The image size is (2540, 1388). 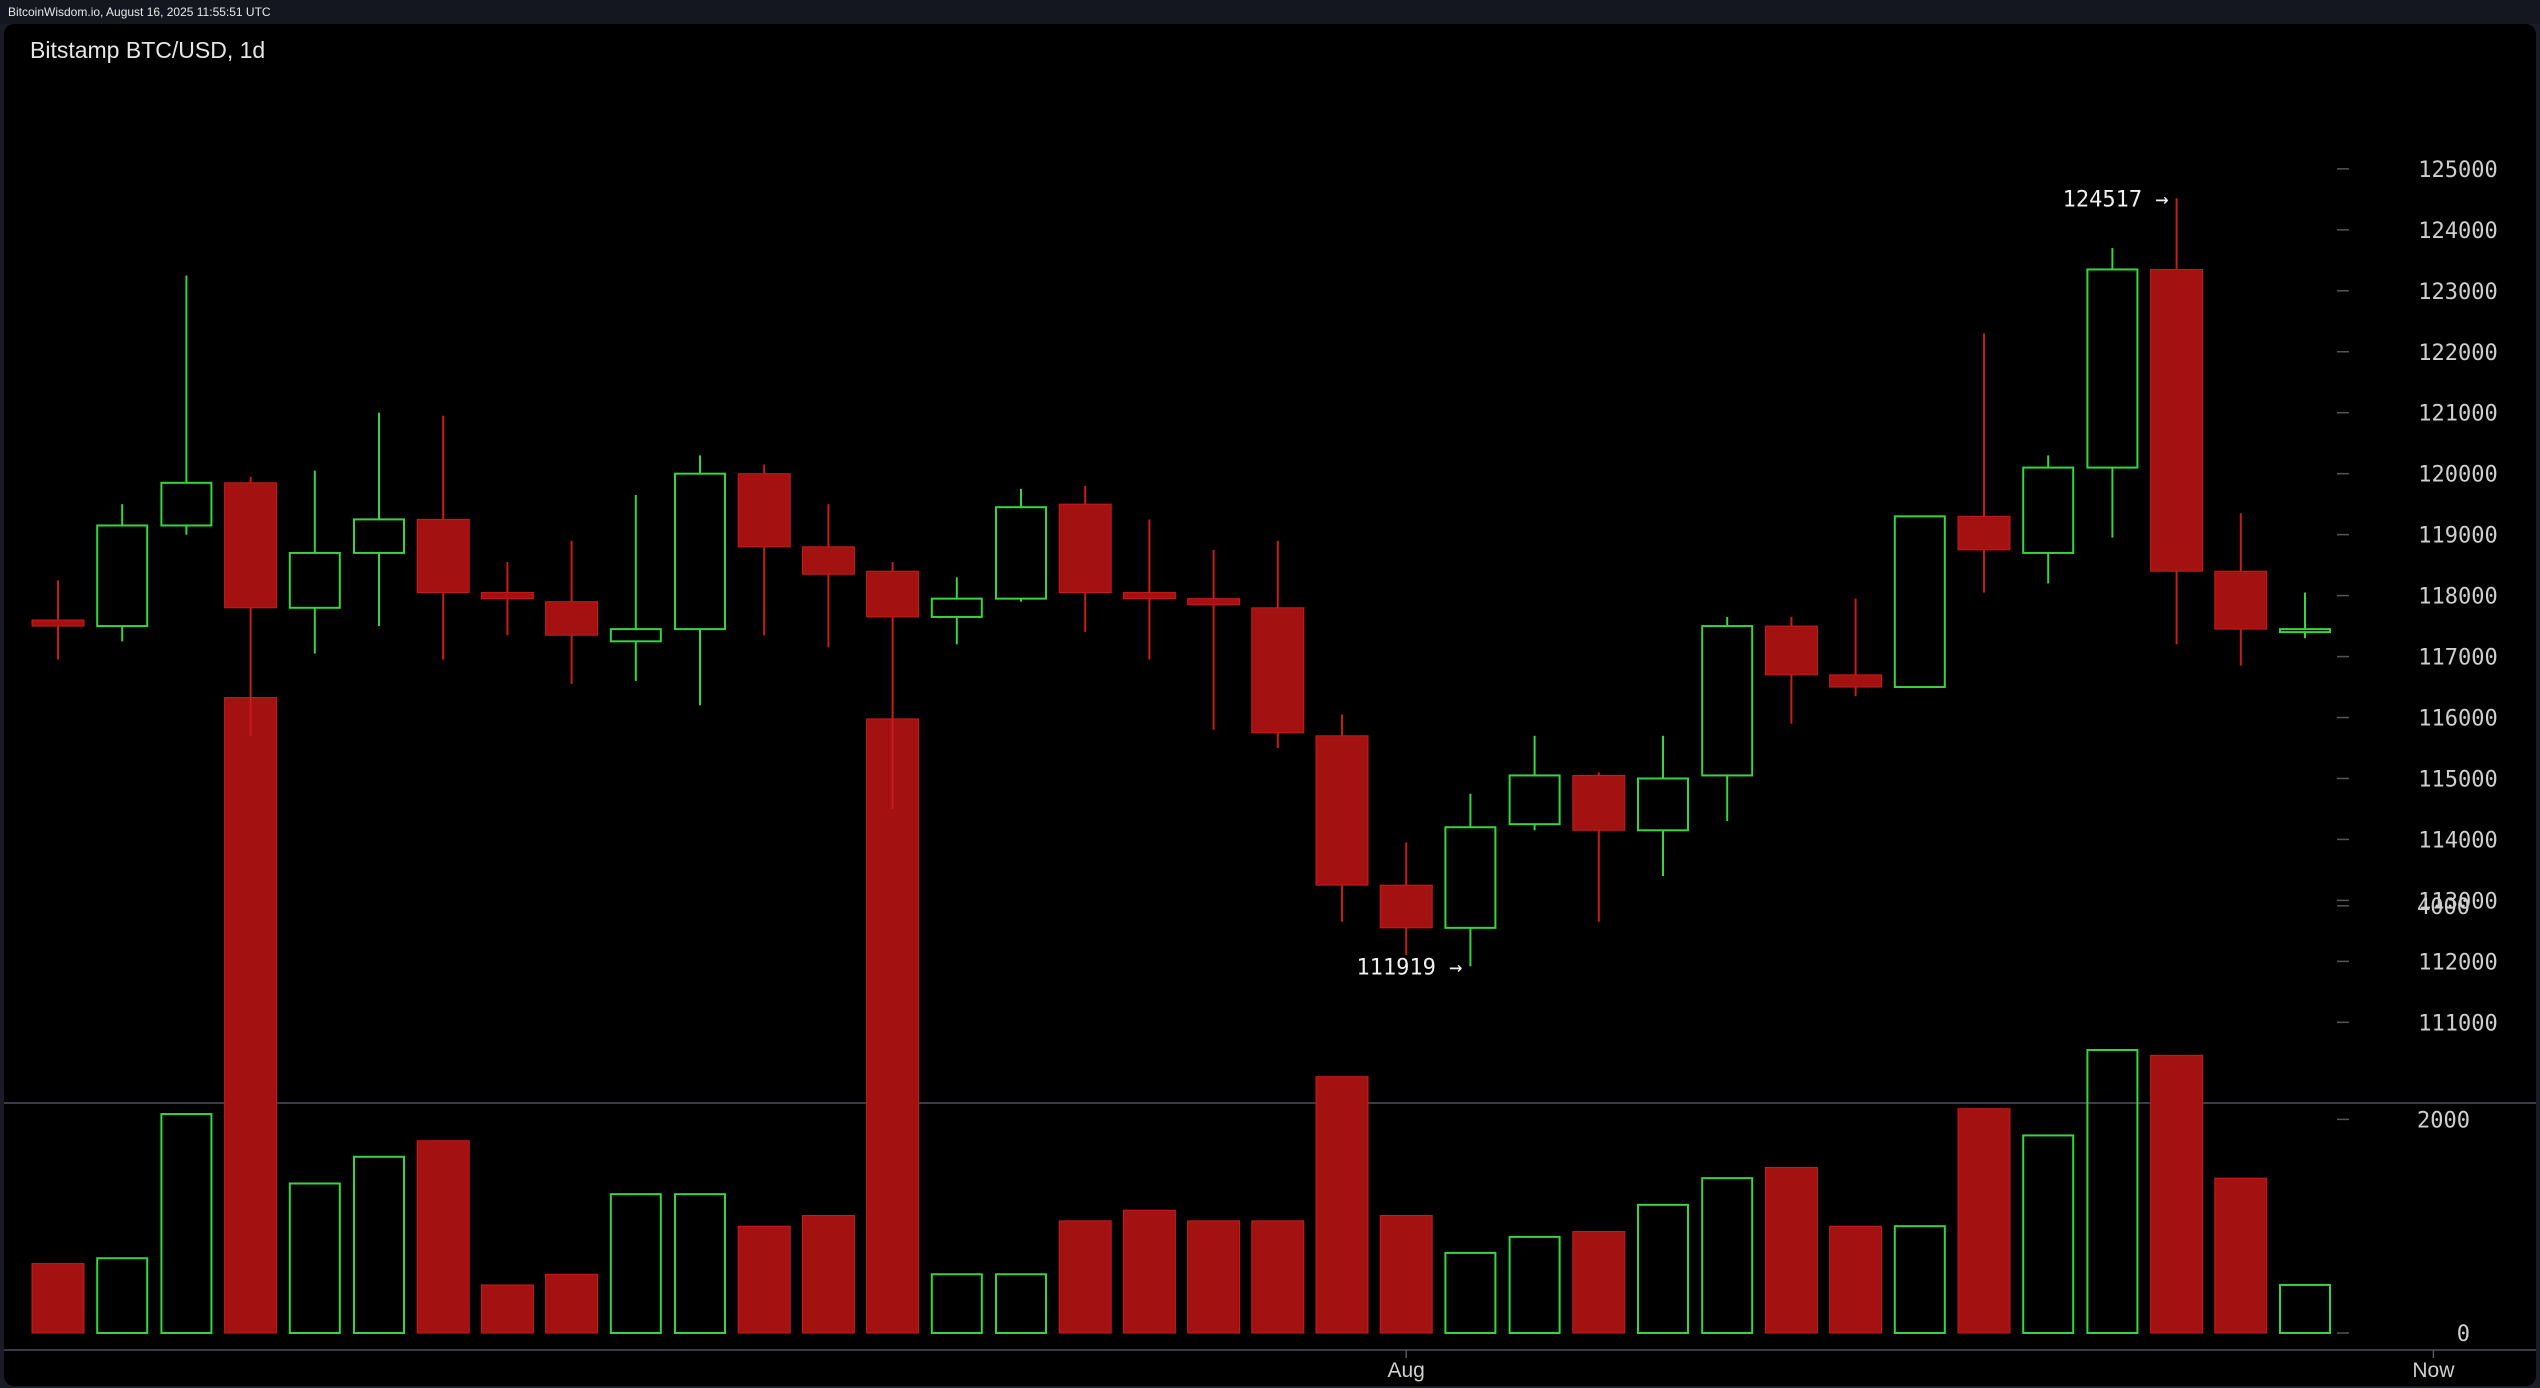 I want to click on price-tick-label: 115000, so click(x=2457, y=779).